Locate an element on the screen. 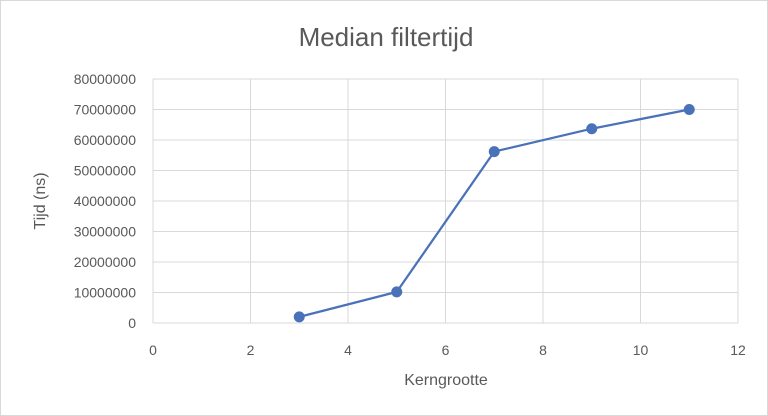 The image size is (768, 416). x-tick-label-5: 10 is located at coordinates (641, 350).